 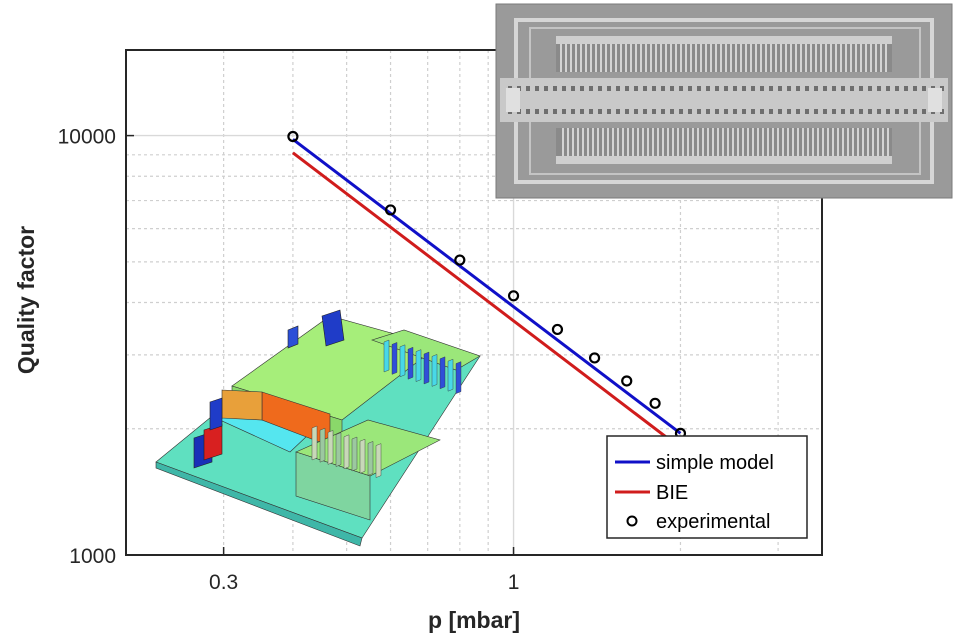 I want to click on legend: simple model BIE experimental, so click(x=707, y=487).